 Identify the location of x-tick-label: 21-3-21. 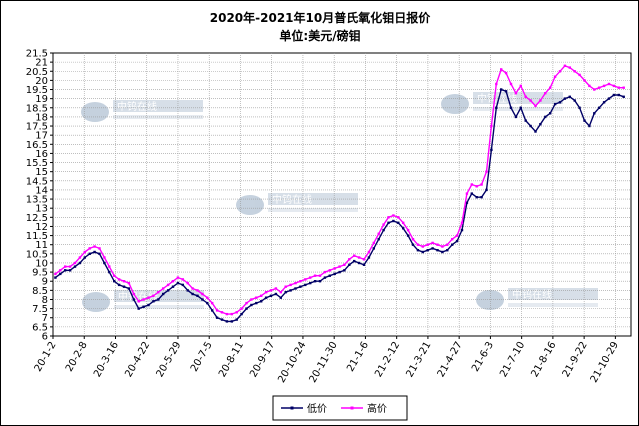
(418, 359).